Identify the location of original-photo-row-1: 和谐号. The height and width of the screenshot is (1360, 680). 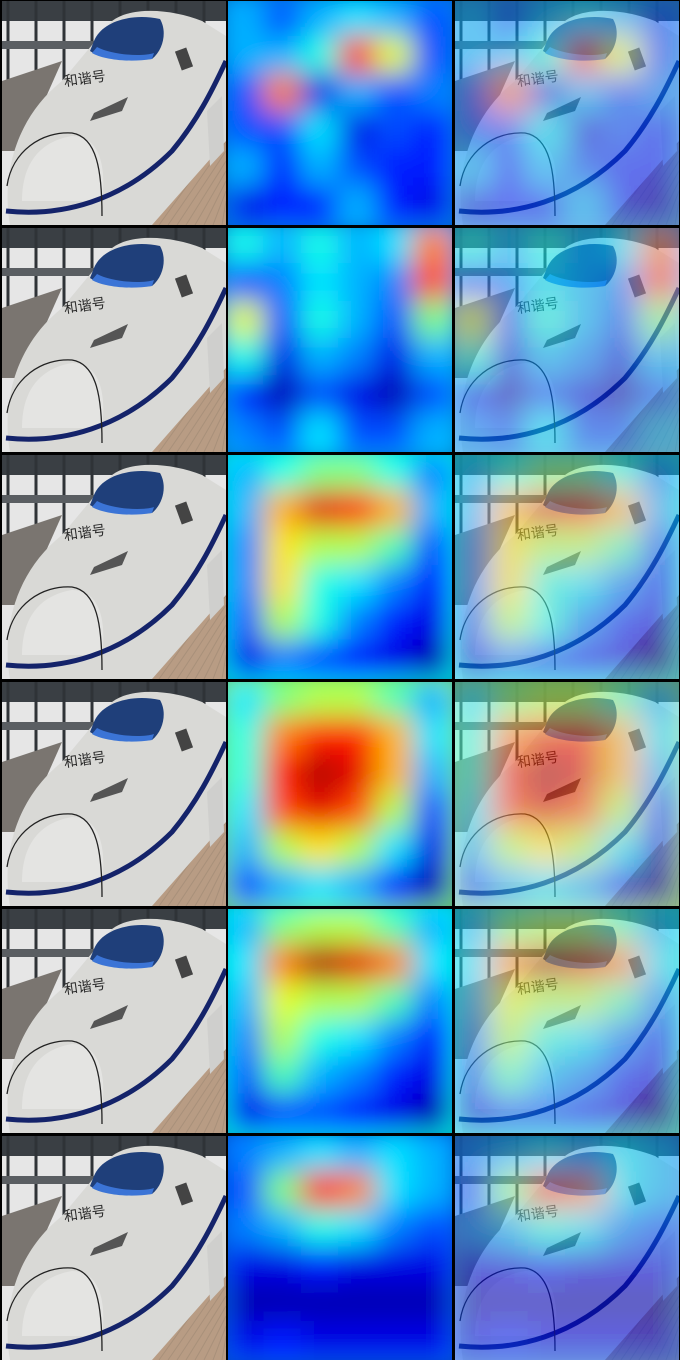
(114, 113).